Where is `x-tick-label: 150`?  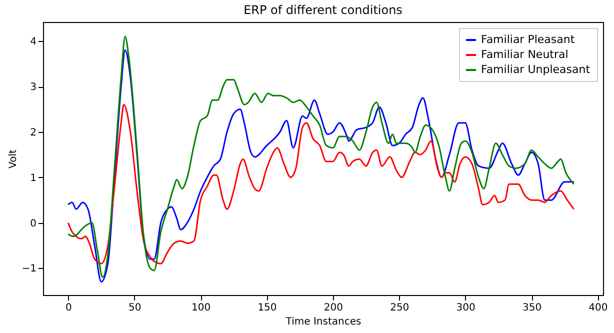 x-tick-label: 150 is located at coordinates (267, 308).